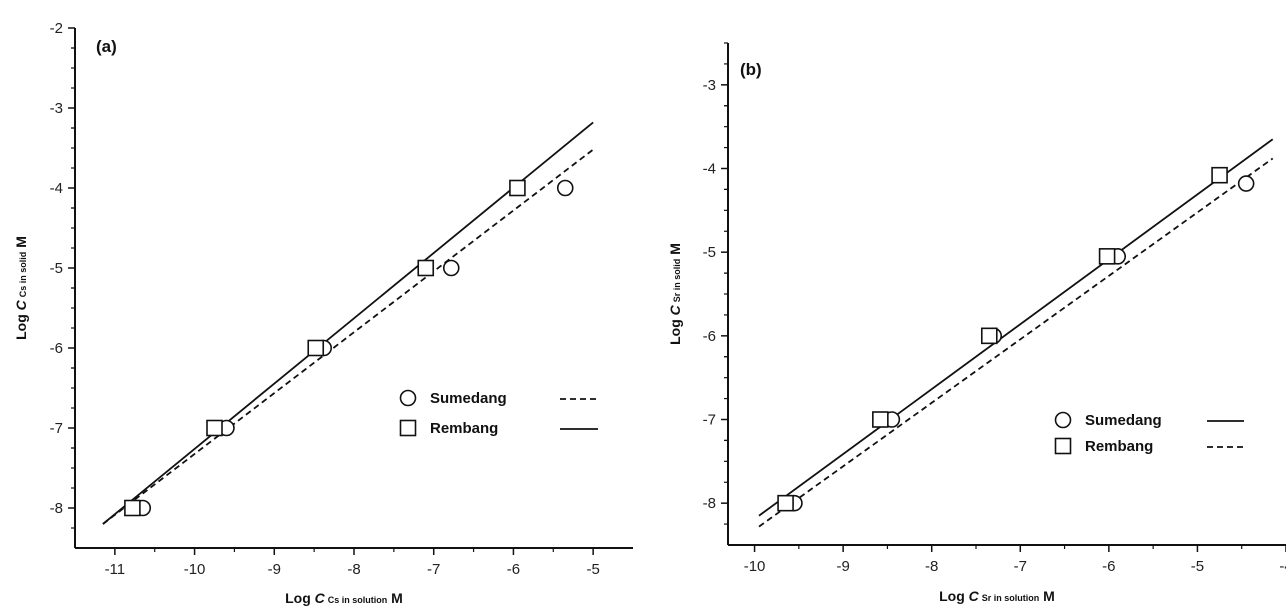 The image size is (1286, 606). What do you see at coordinates (56, 28) in the screenshot?
I see `y-tick-label: -2` at bounding box center [56, 28].